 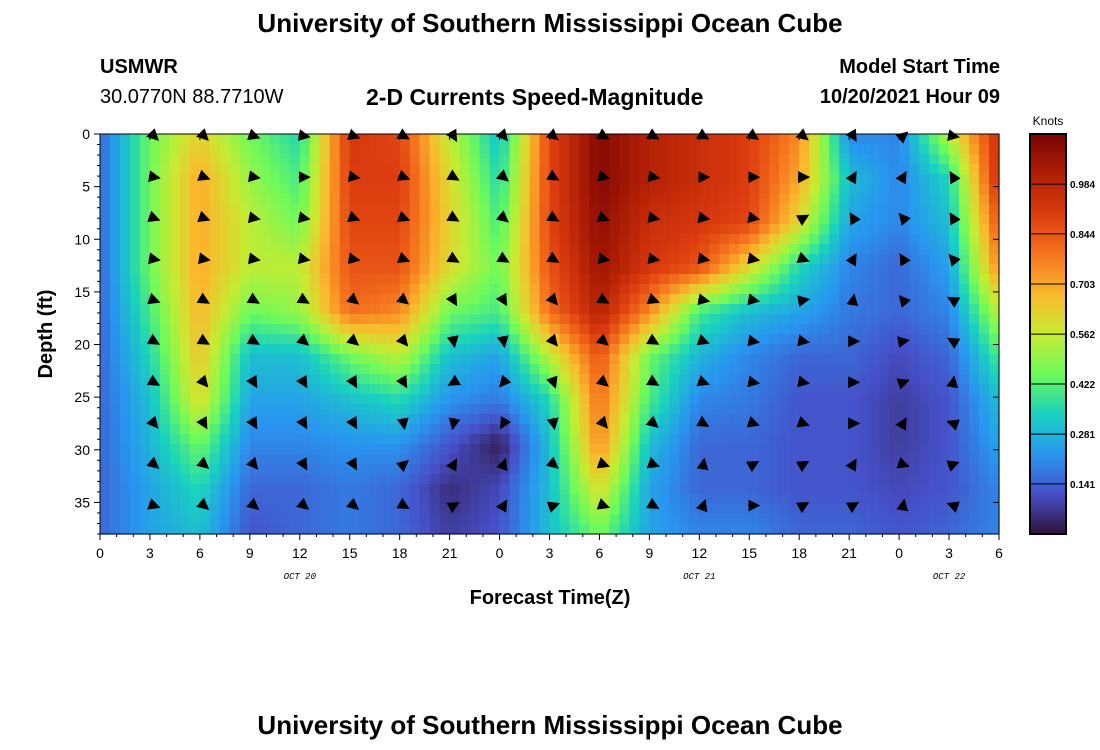 What do you see at coordinates (139, 67) in the screenshot?
I see `station-name: USMWR` at bounding box center [139, 67].